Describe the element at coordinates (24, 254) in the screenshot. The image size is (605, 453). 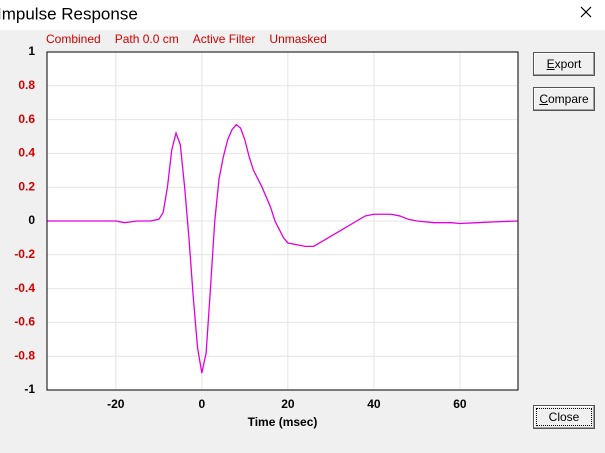
I see `y-tick-label: -0.2` at that location.